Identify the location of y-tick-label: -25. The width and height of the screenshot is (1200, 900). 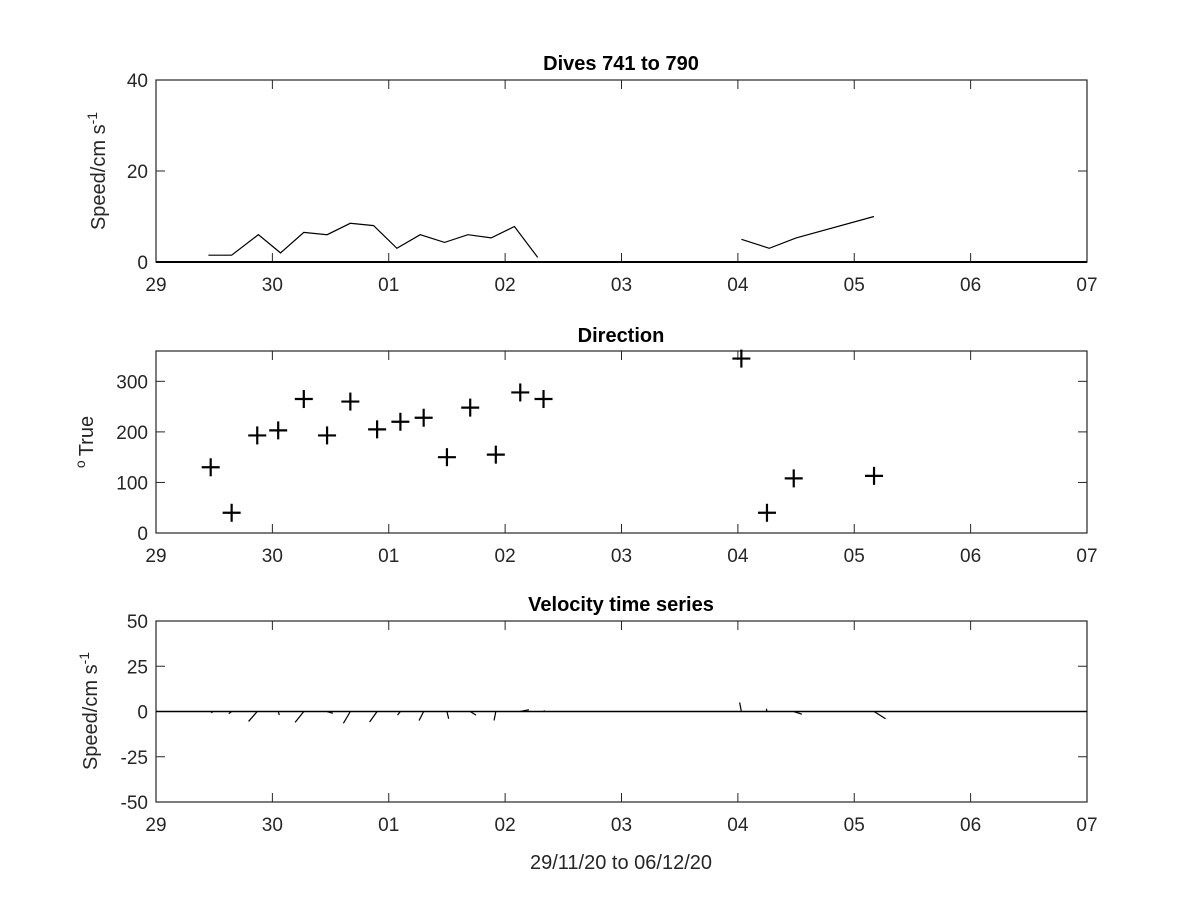
(134, 758).